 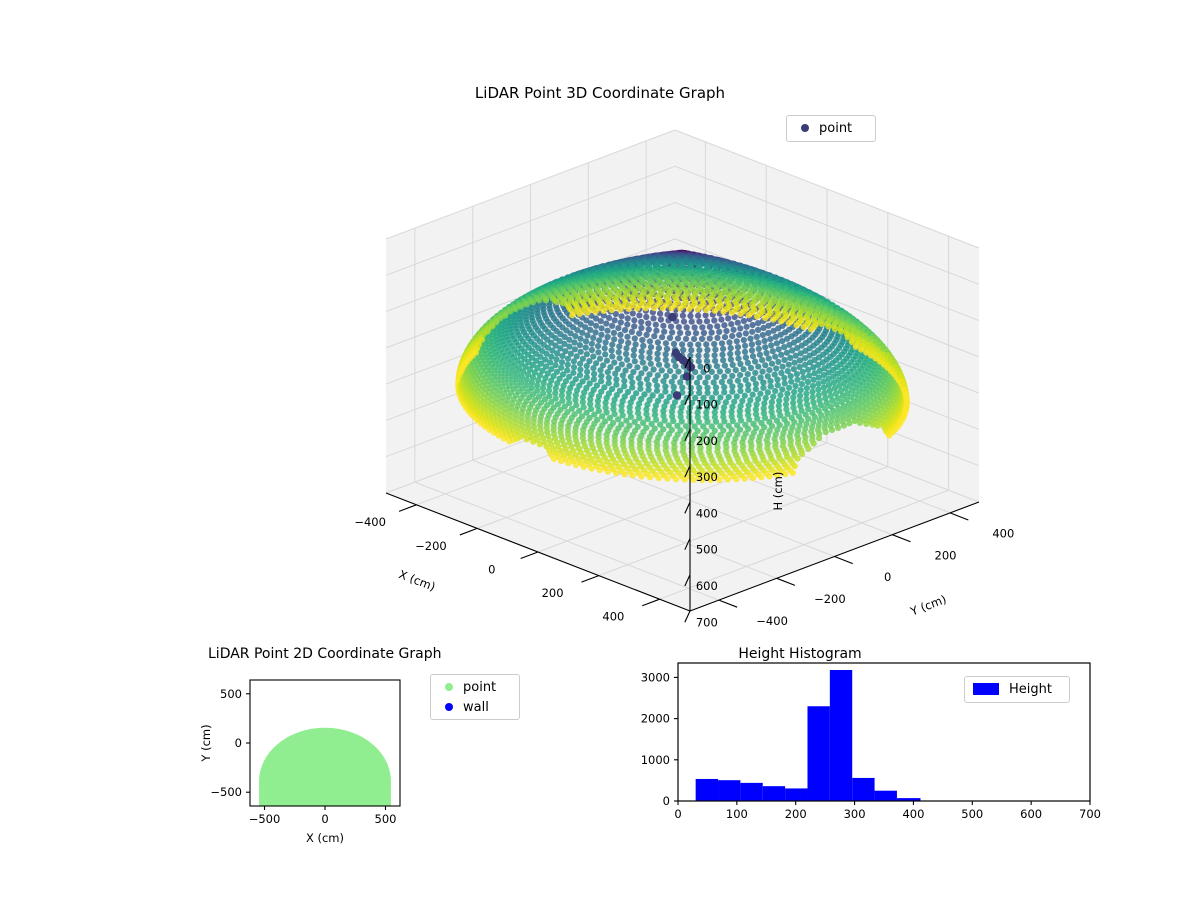 I want to click on legend-label-point: point, so click(x=836, y=128).